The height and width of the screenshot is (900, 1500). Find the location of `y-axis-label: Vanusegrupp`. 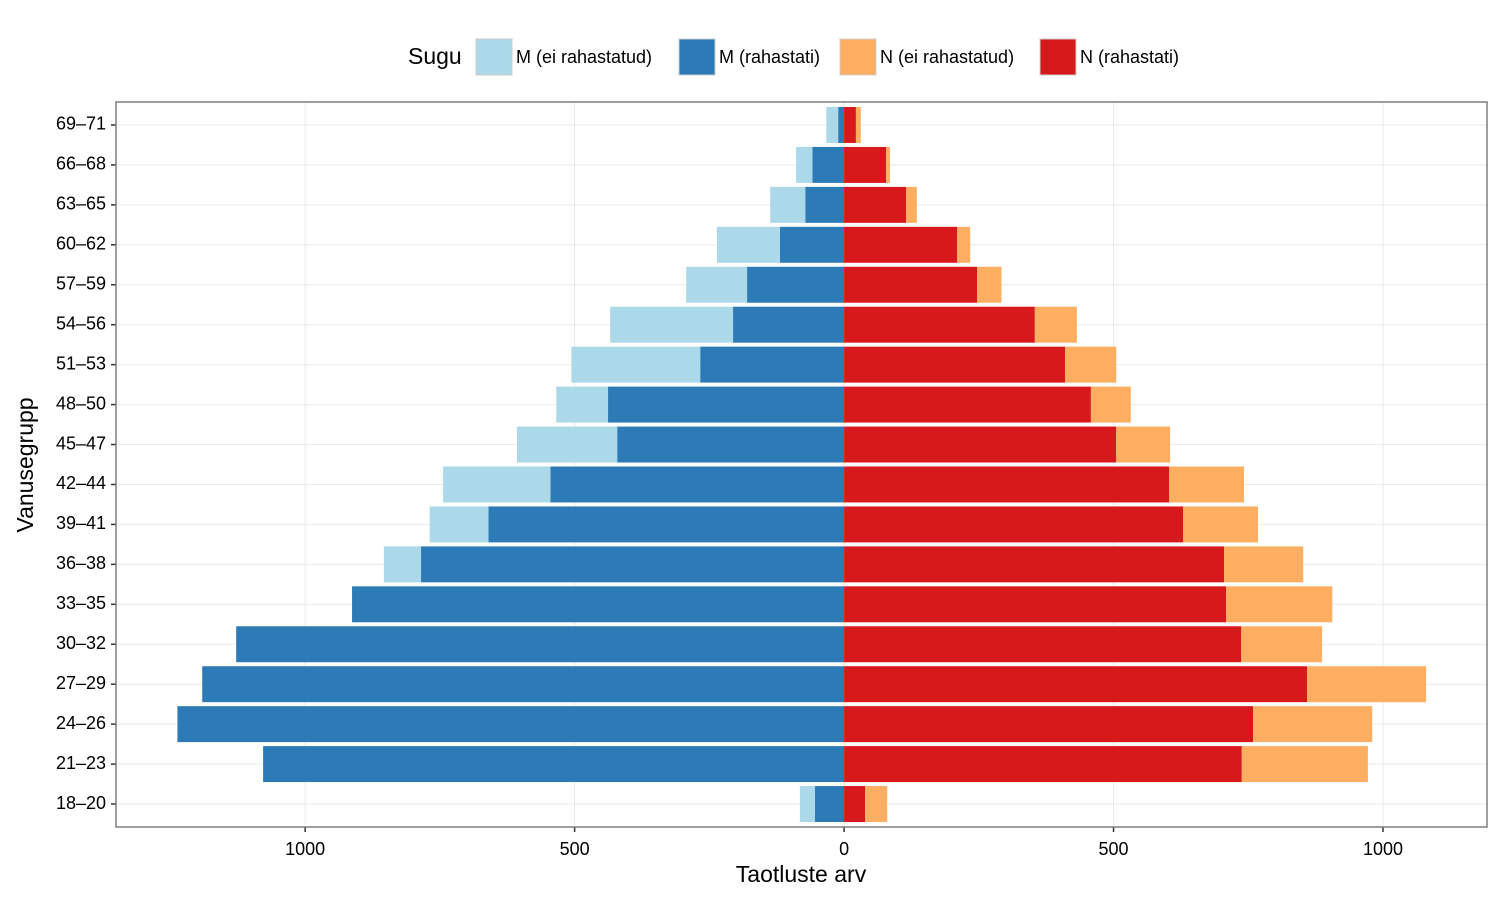

y-axis-label: Vanusegrupp is located at coordinates (25, 464).